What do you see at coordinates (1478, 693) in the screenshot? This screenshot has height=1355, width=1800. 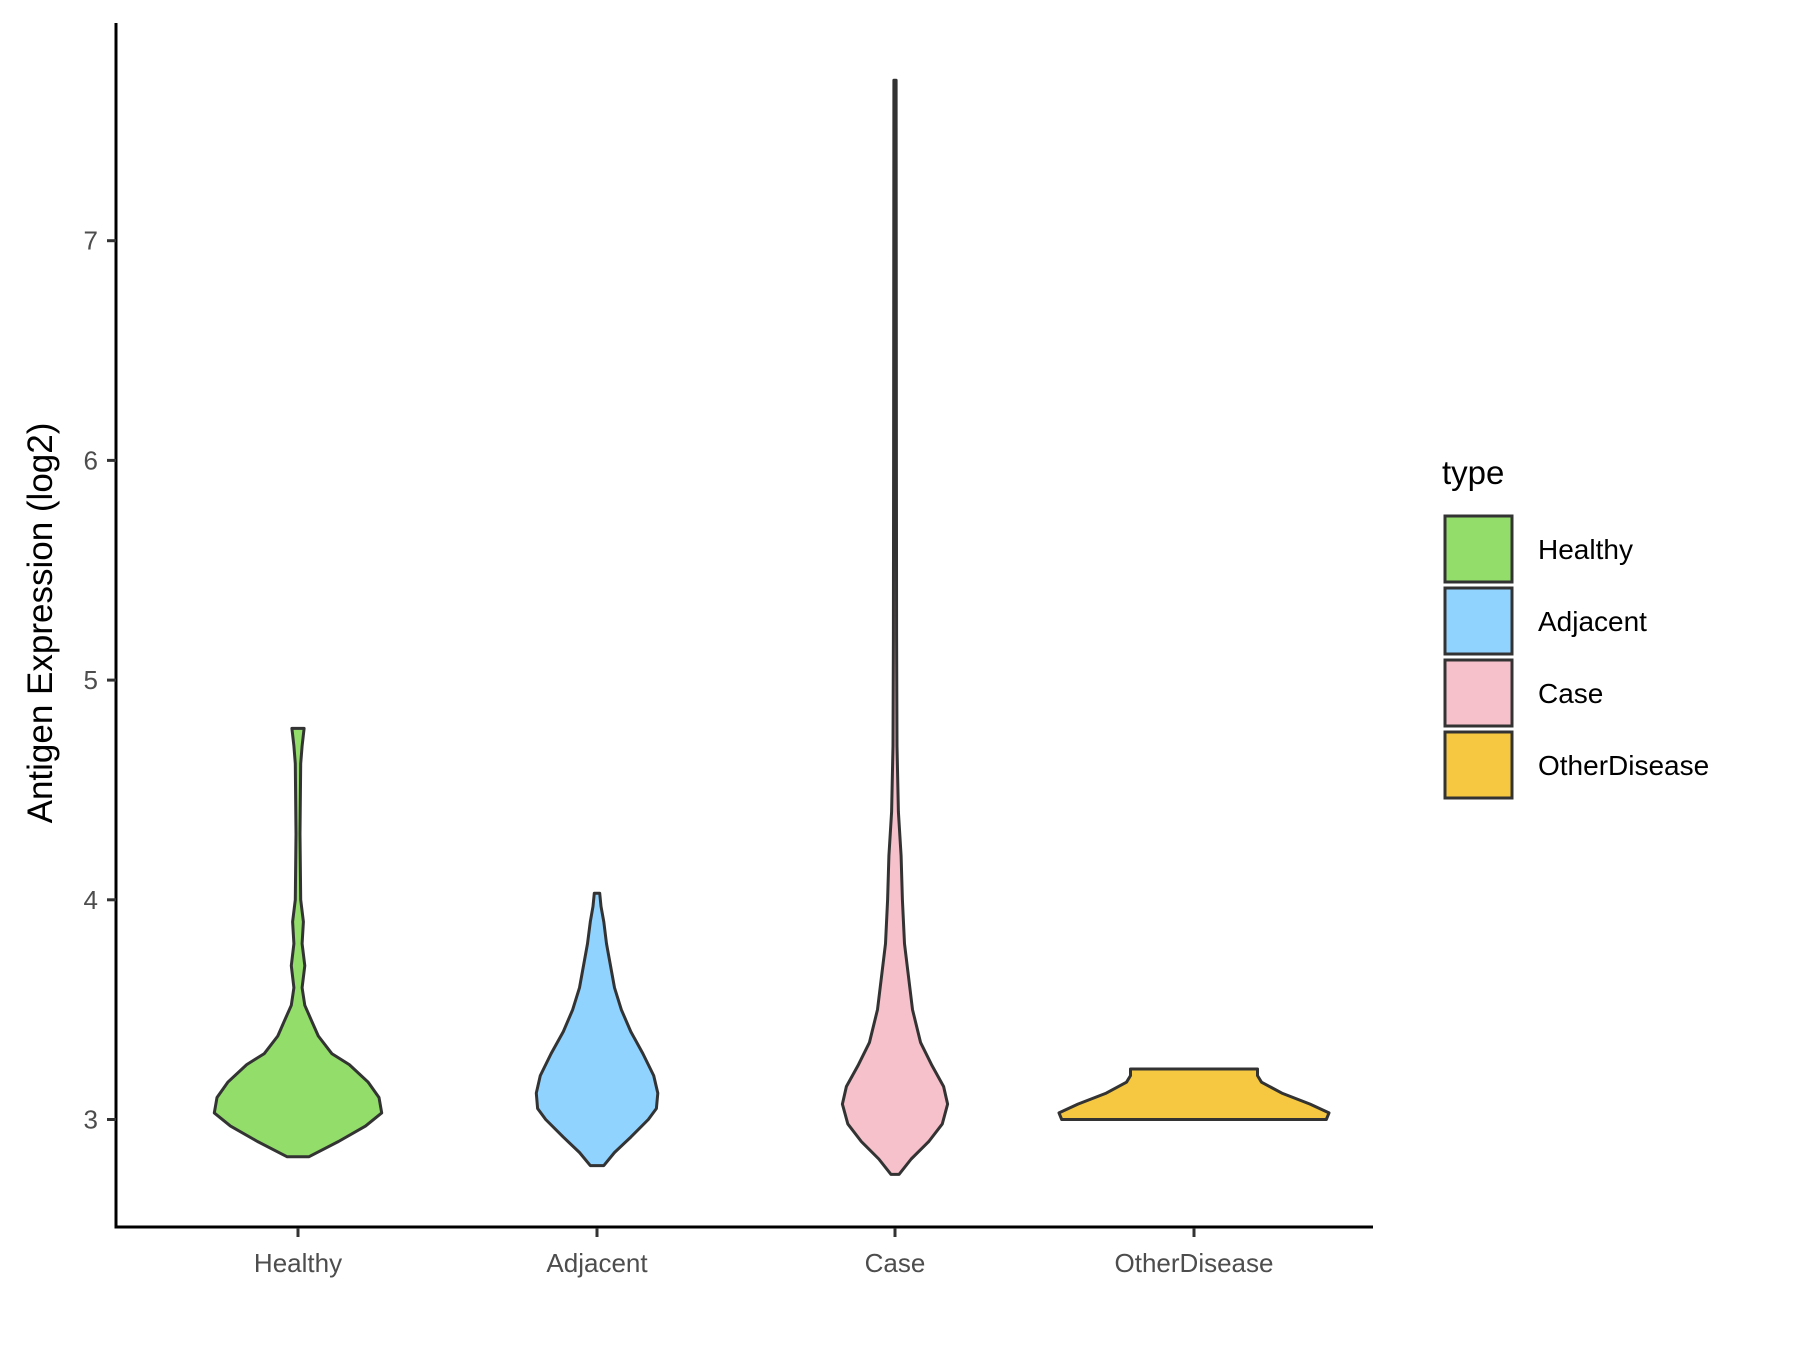 I see `legend-key-case` at bounding box center [1478, 693].